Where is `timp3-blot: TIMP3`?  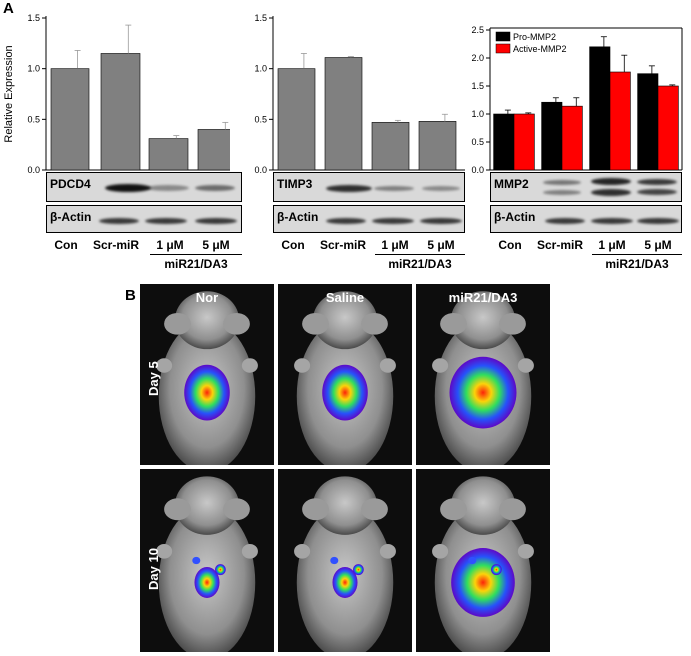 timp3-blot: TIMP3 is located at coordinates (369, 187).